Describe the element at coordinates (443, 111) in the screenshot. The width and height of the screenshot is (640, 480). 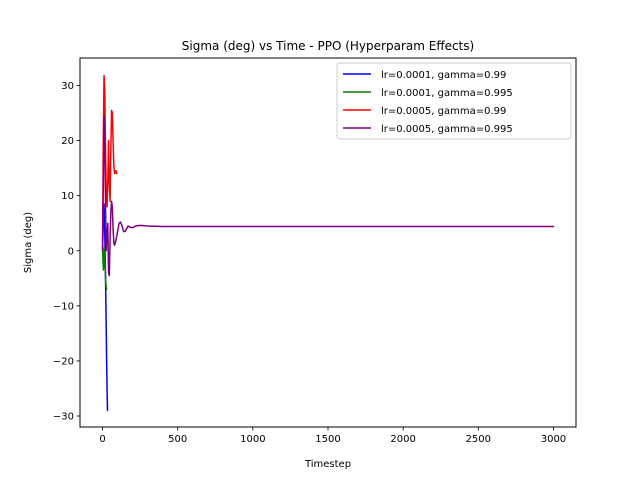
I see `legend-label: lr=0.0005, gamma=0.99` at that location.